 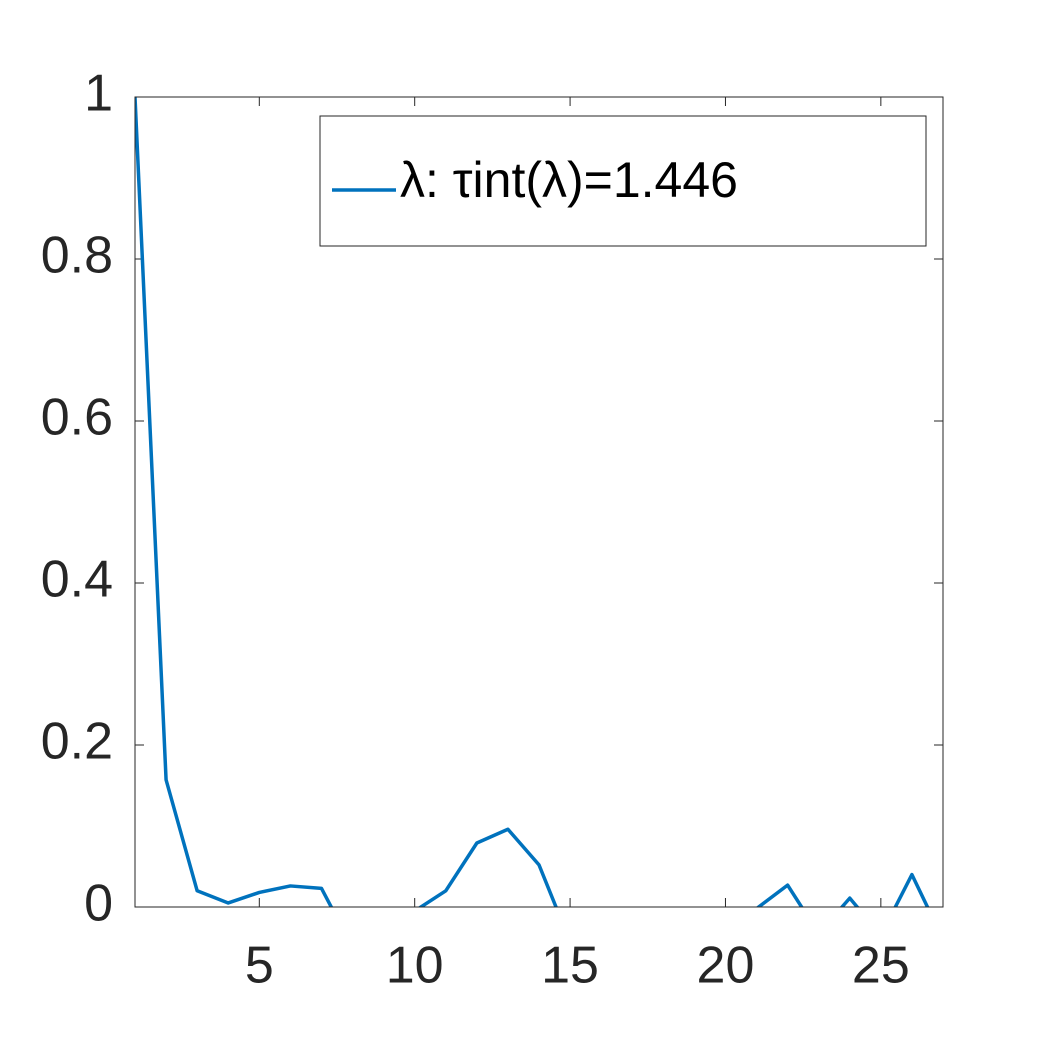 I want to click on y-tick-label: 0.8, so click(x=77, y=256).